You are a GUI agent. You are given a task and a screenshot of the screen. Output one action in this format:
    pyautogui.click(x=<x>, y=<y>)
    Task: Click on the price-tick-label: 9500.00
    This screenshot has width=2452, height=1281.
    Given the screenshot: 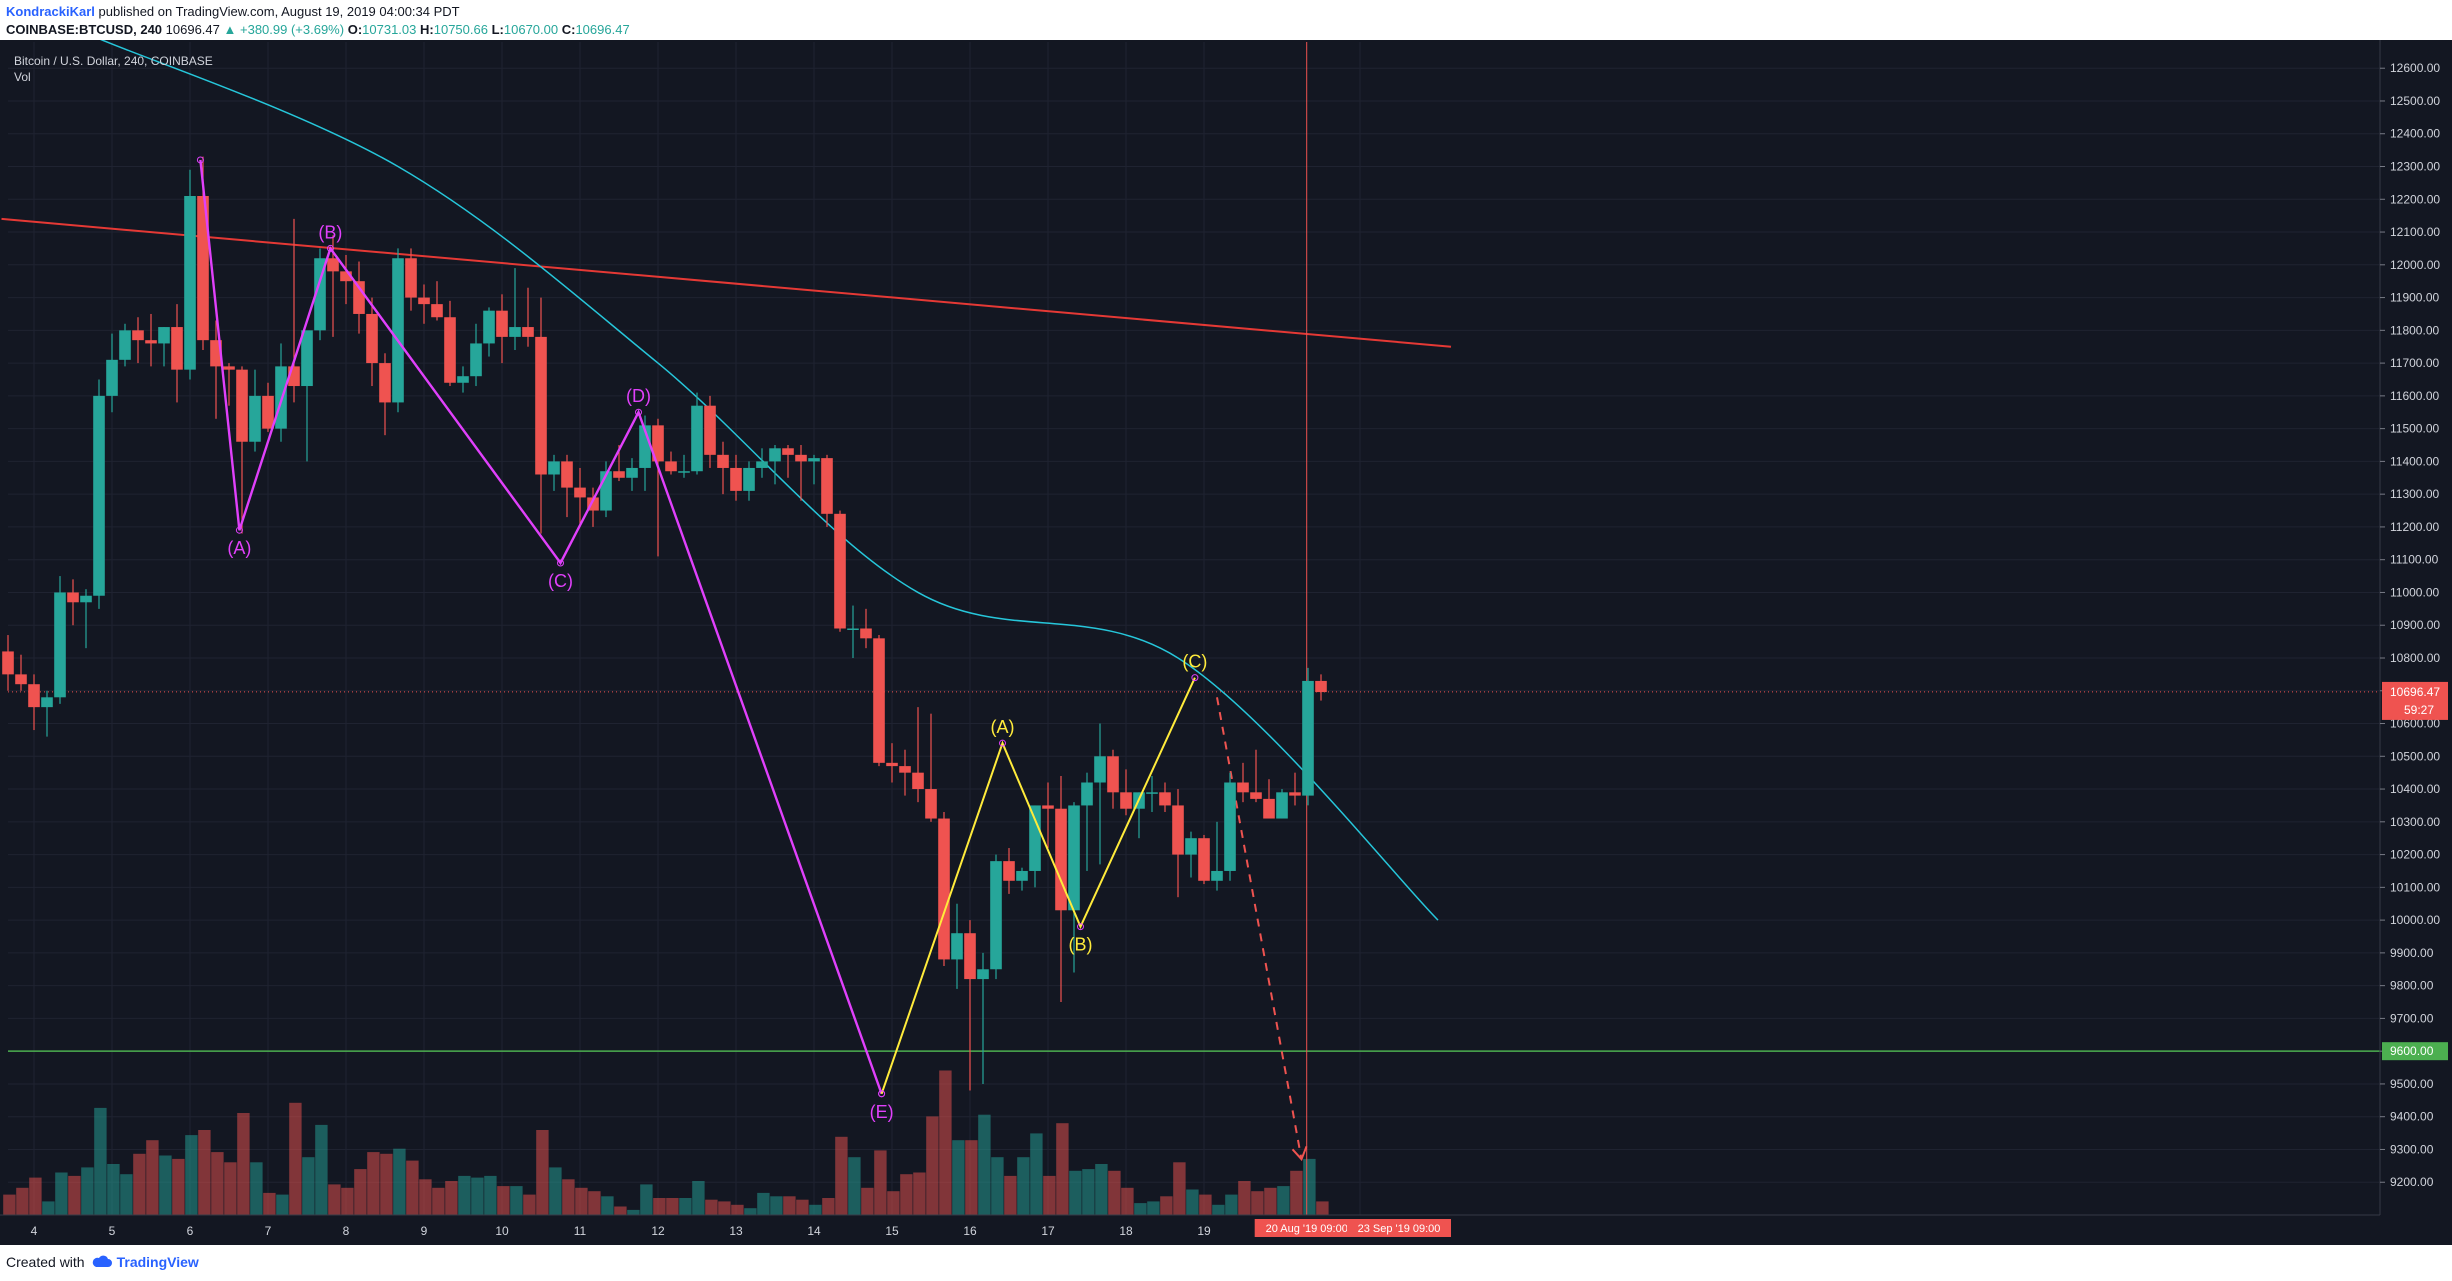 What is the action you would take?
    pyautogui.click(x=2412, y=1084)
    